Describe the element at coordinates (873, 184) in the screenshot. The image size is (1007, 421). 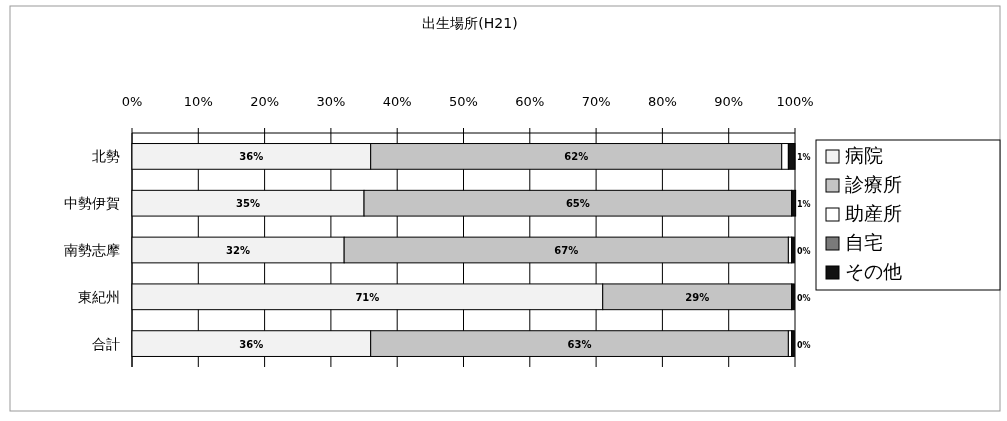
I see `legend-label: 診療所` at that location.